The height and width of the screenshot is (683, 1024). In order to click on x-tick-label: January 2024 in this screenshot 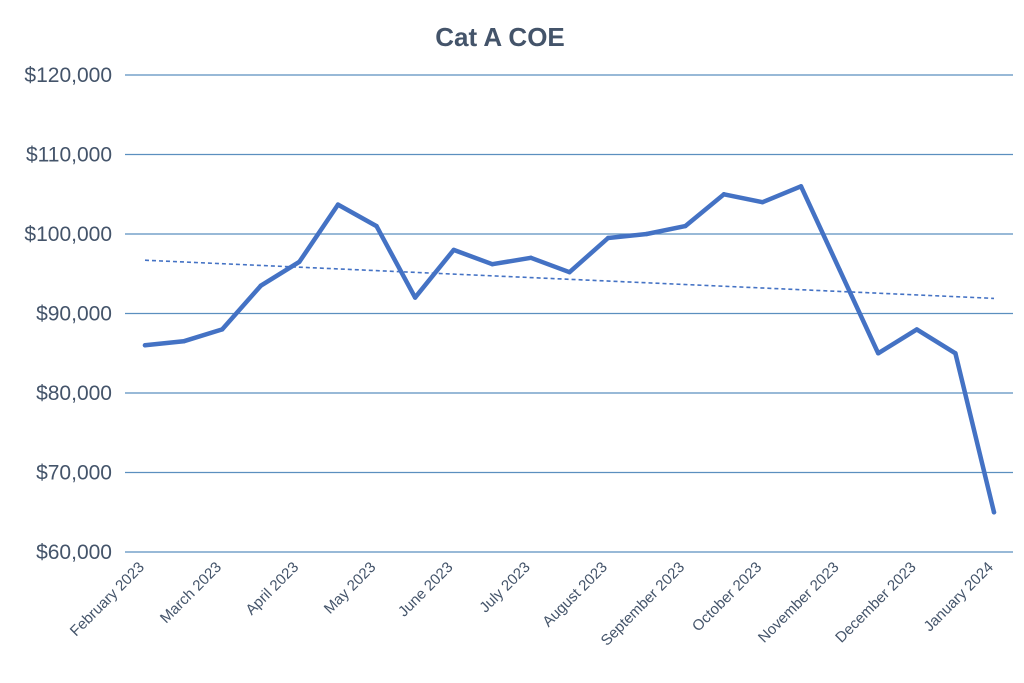, I will do `click(959, 597)`.